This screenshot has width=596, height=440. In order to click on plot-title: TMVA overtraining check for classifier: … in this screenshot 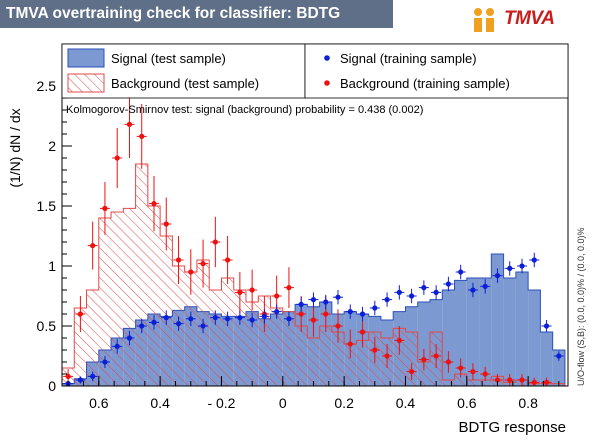, I will do `click(196, 14)`.